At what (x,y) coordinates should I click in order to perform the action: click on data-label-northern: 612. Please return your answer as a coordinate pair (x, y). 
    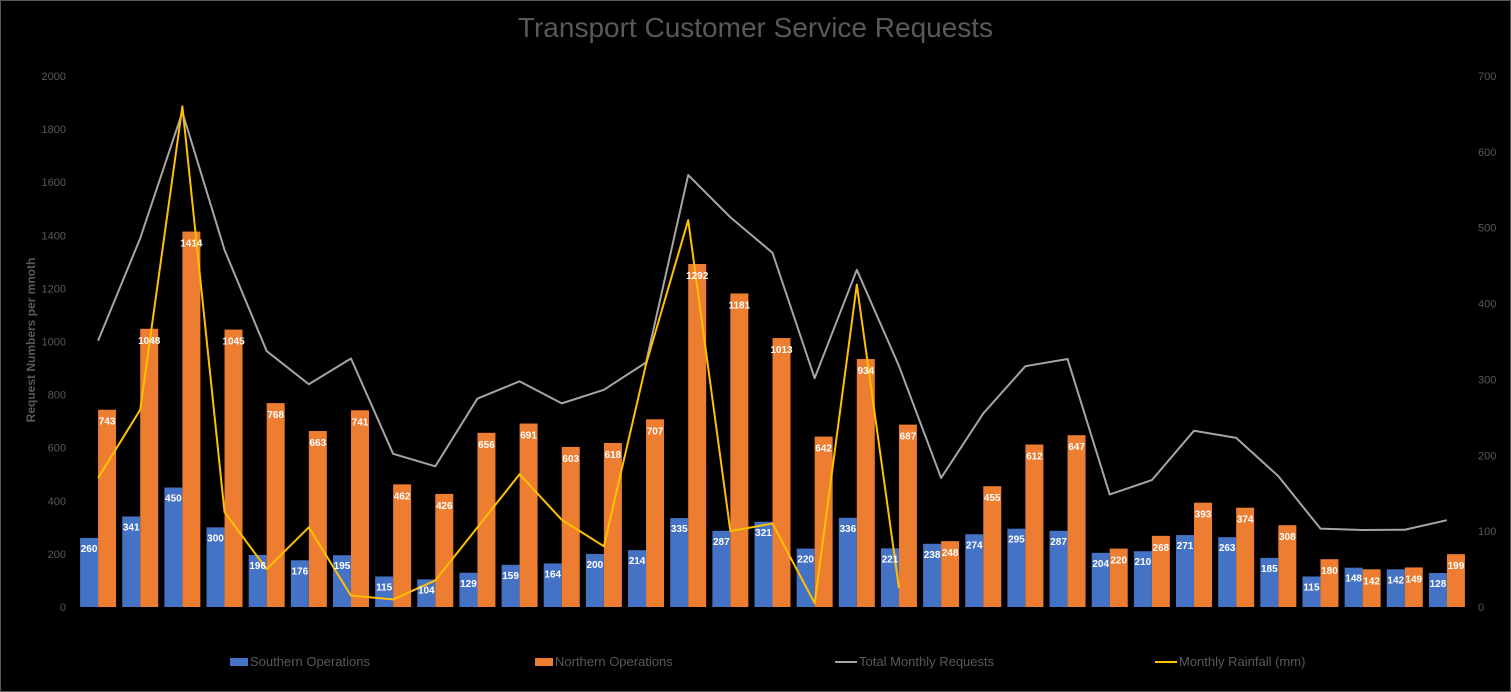
    Looking at the image, I should click on (1034, 457).